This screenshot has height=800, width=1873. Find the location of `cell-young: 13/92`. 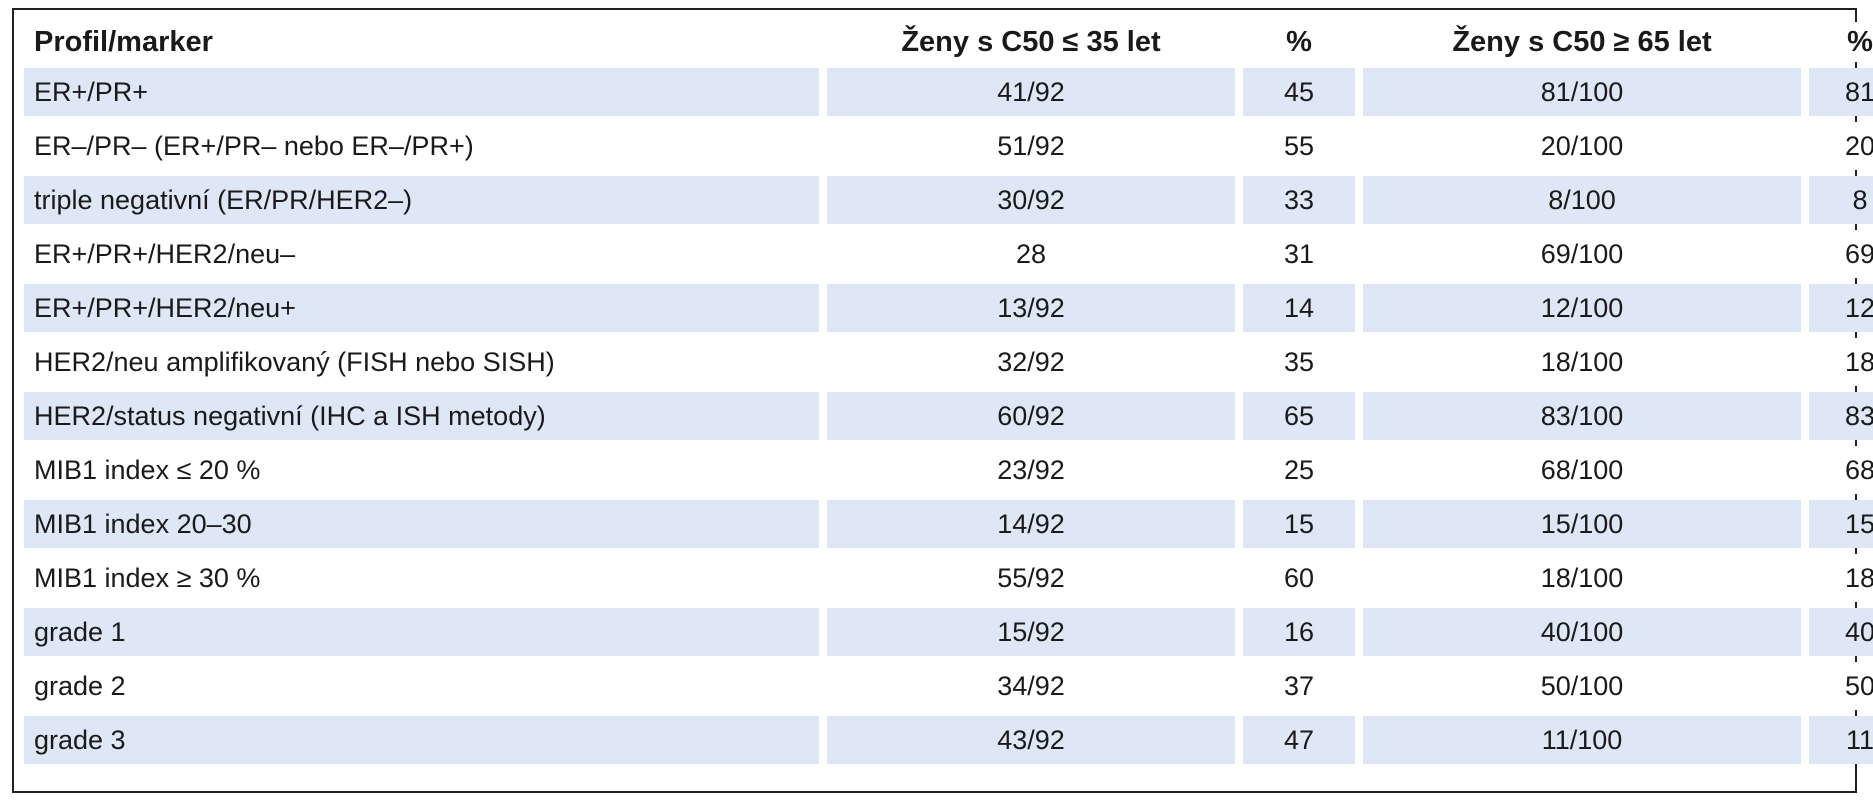

cell-young: 13/92 is located at coordinates (1031, 308).